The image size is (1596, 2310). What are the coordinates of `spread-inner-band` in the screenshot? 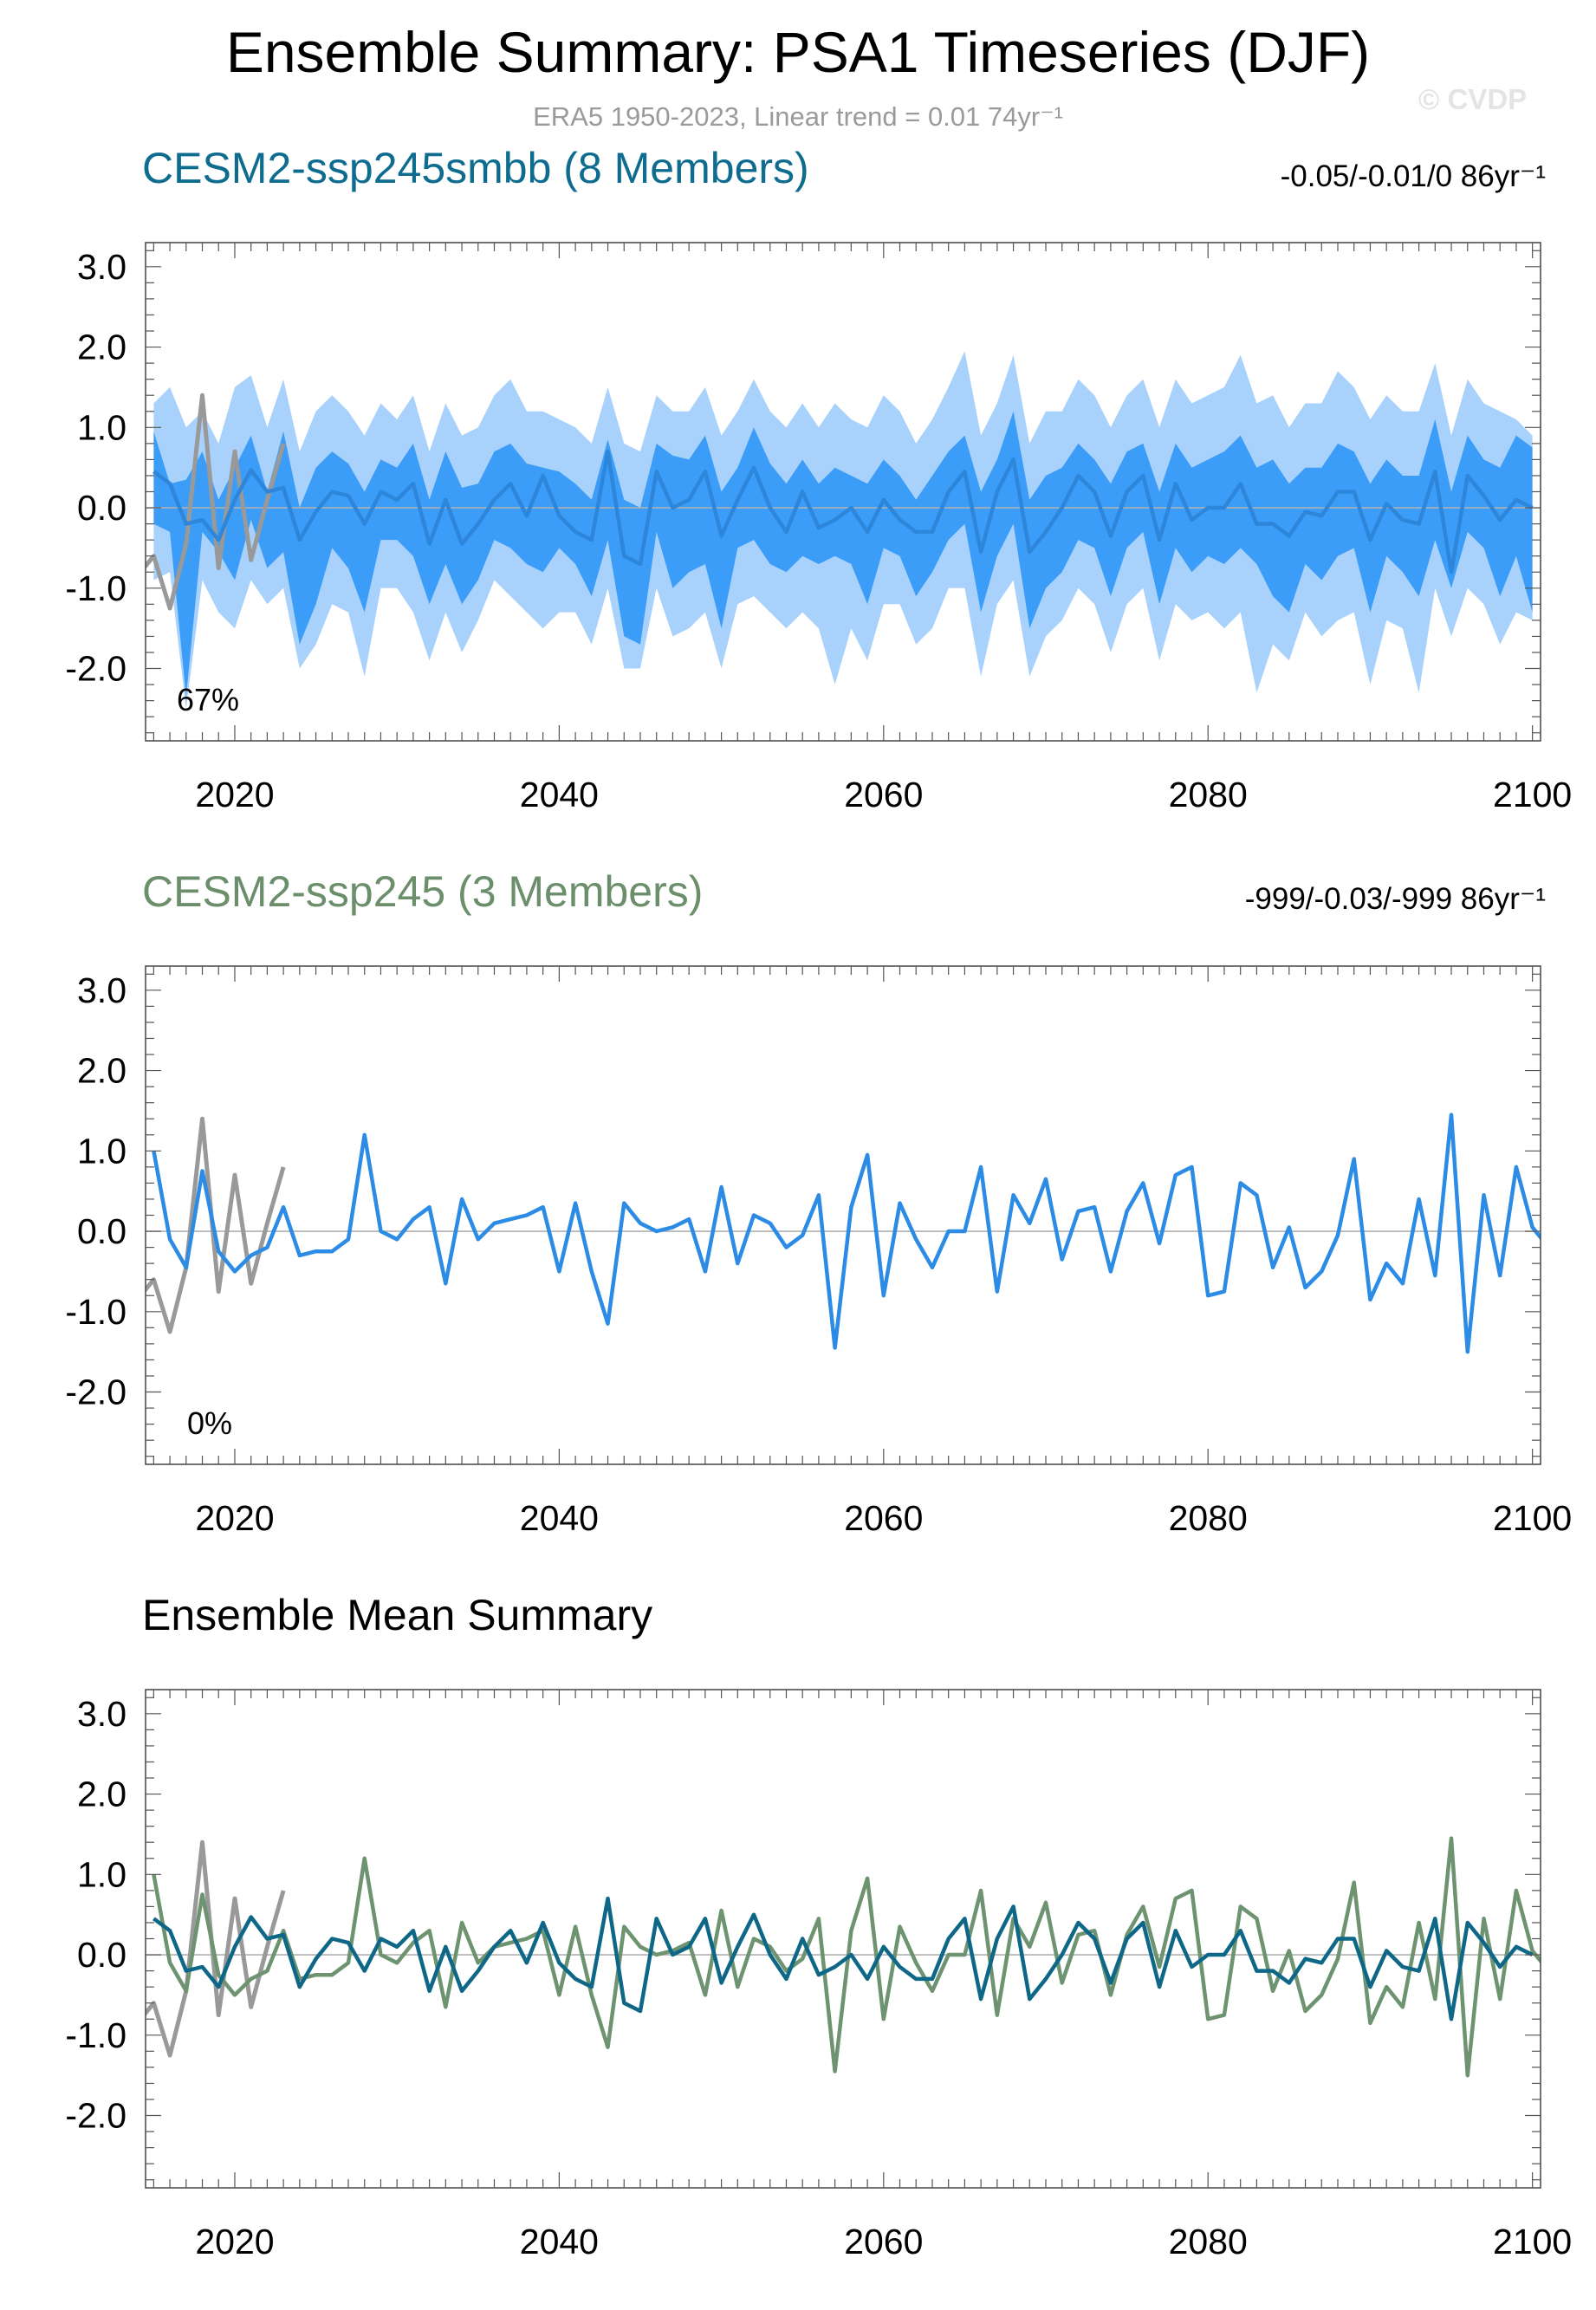 It's located at (843, 554).